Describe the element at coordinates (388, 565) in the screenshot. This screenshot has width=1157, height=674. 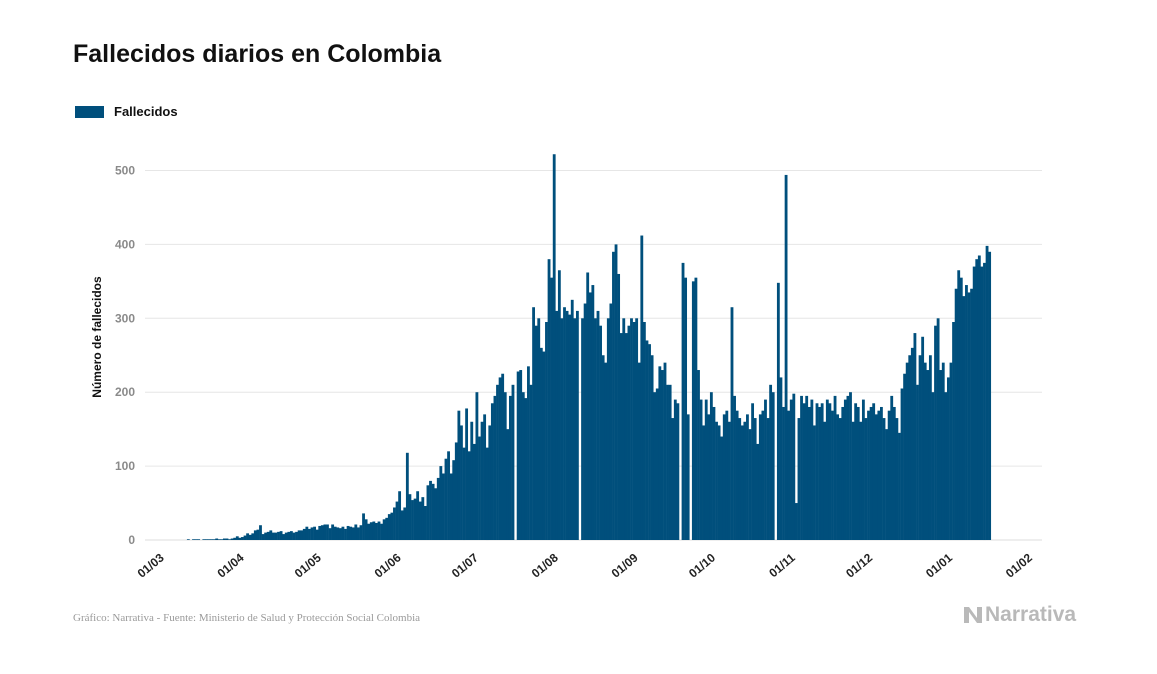
I see `x-tick-label: 01/06` at that location.